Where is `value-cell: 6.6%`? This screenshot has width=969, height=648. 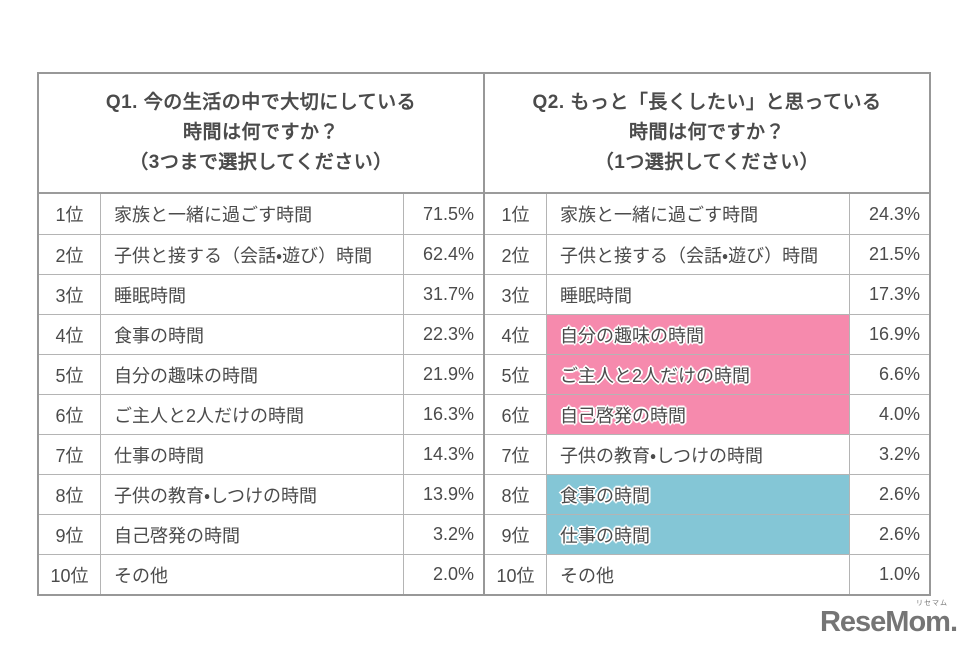
value-cell: 6.6% is located at coordinates (889, 374).